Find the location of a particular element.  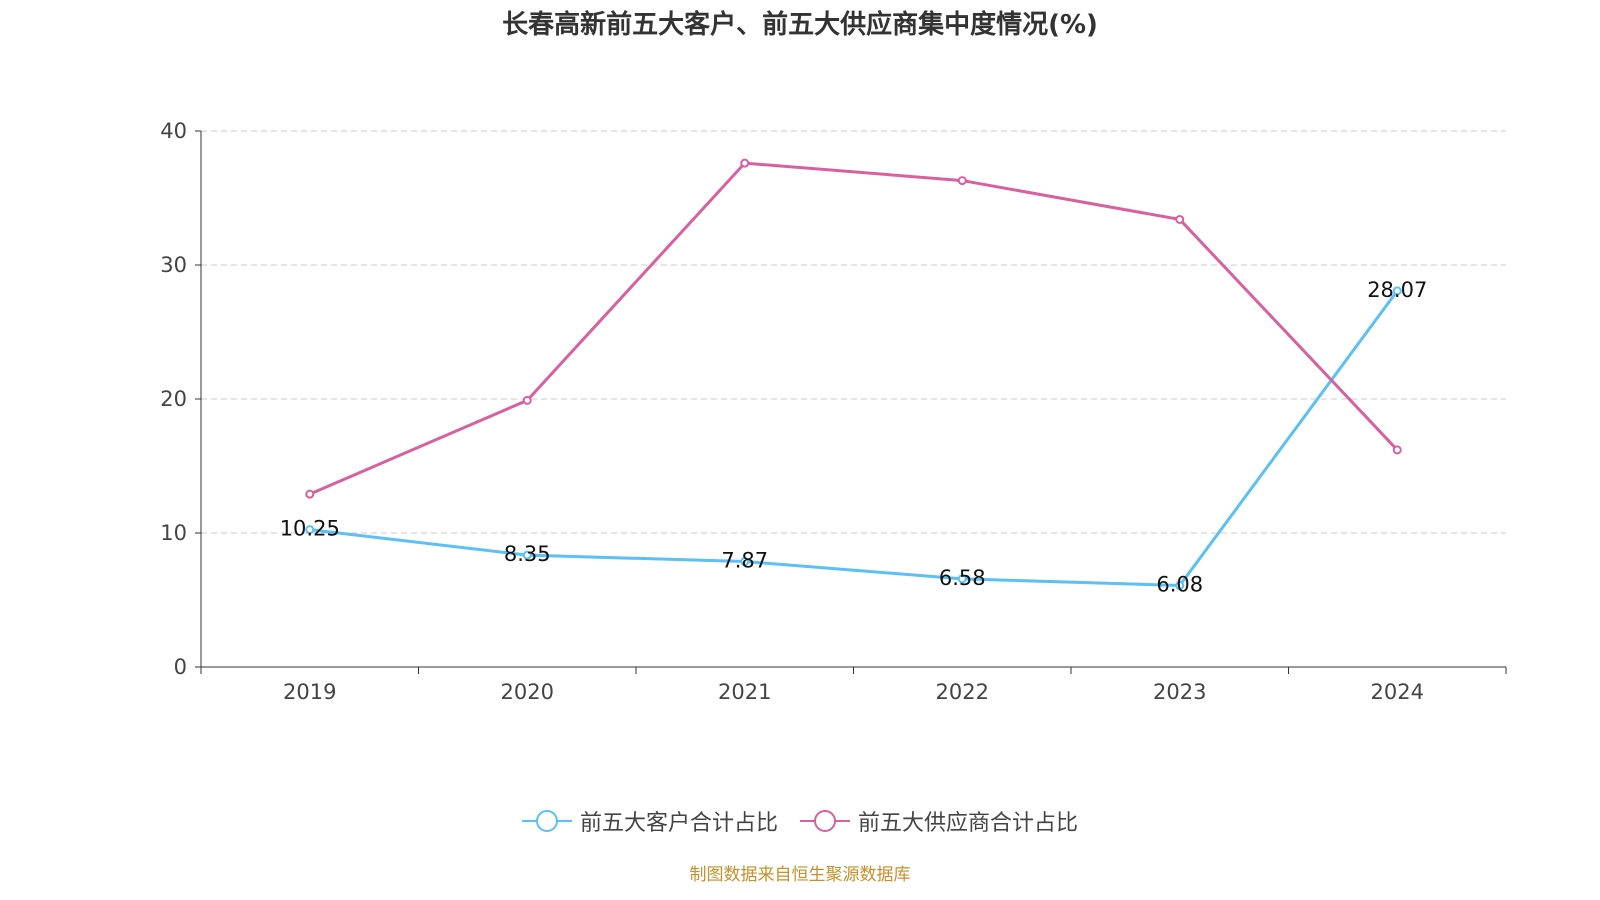

data-label: 10.25 is located at coordinates (310, 529).